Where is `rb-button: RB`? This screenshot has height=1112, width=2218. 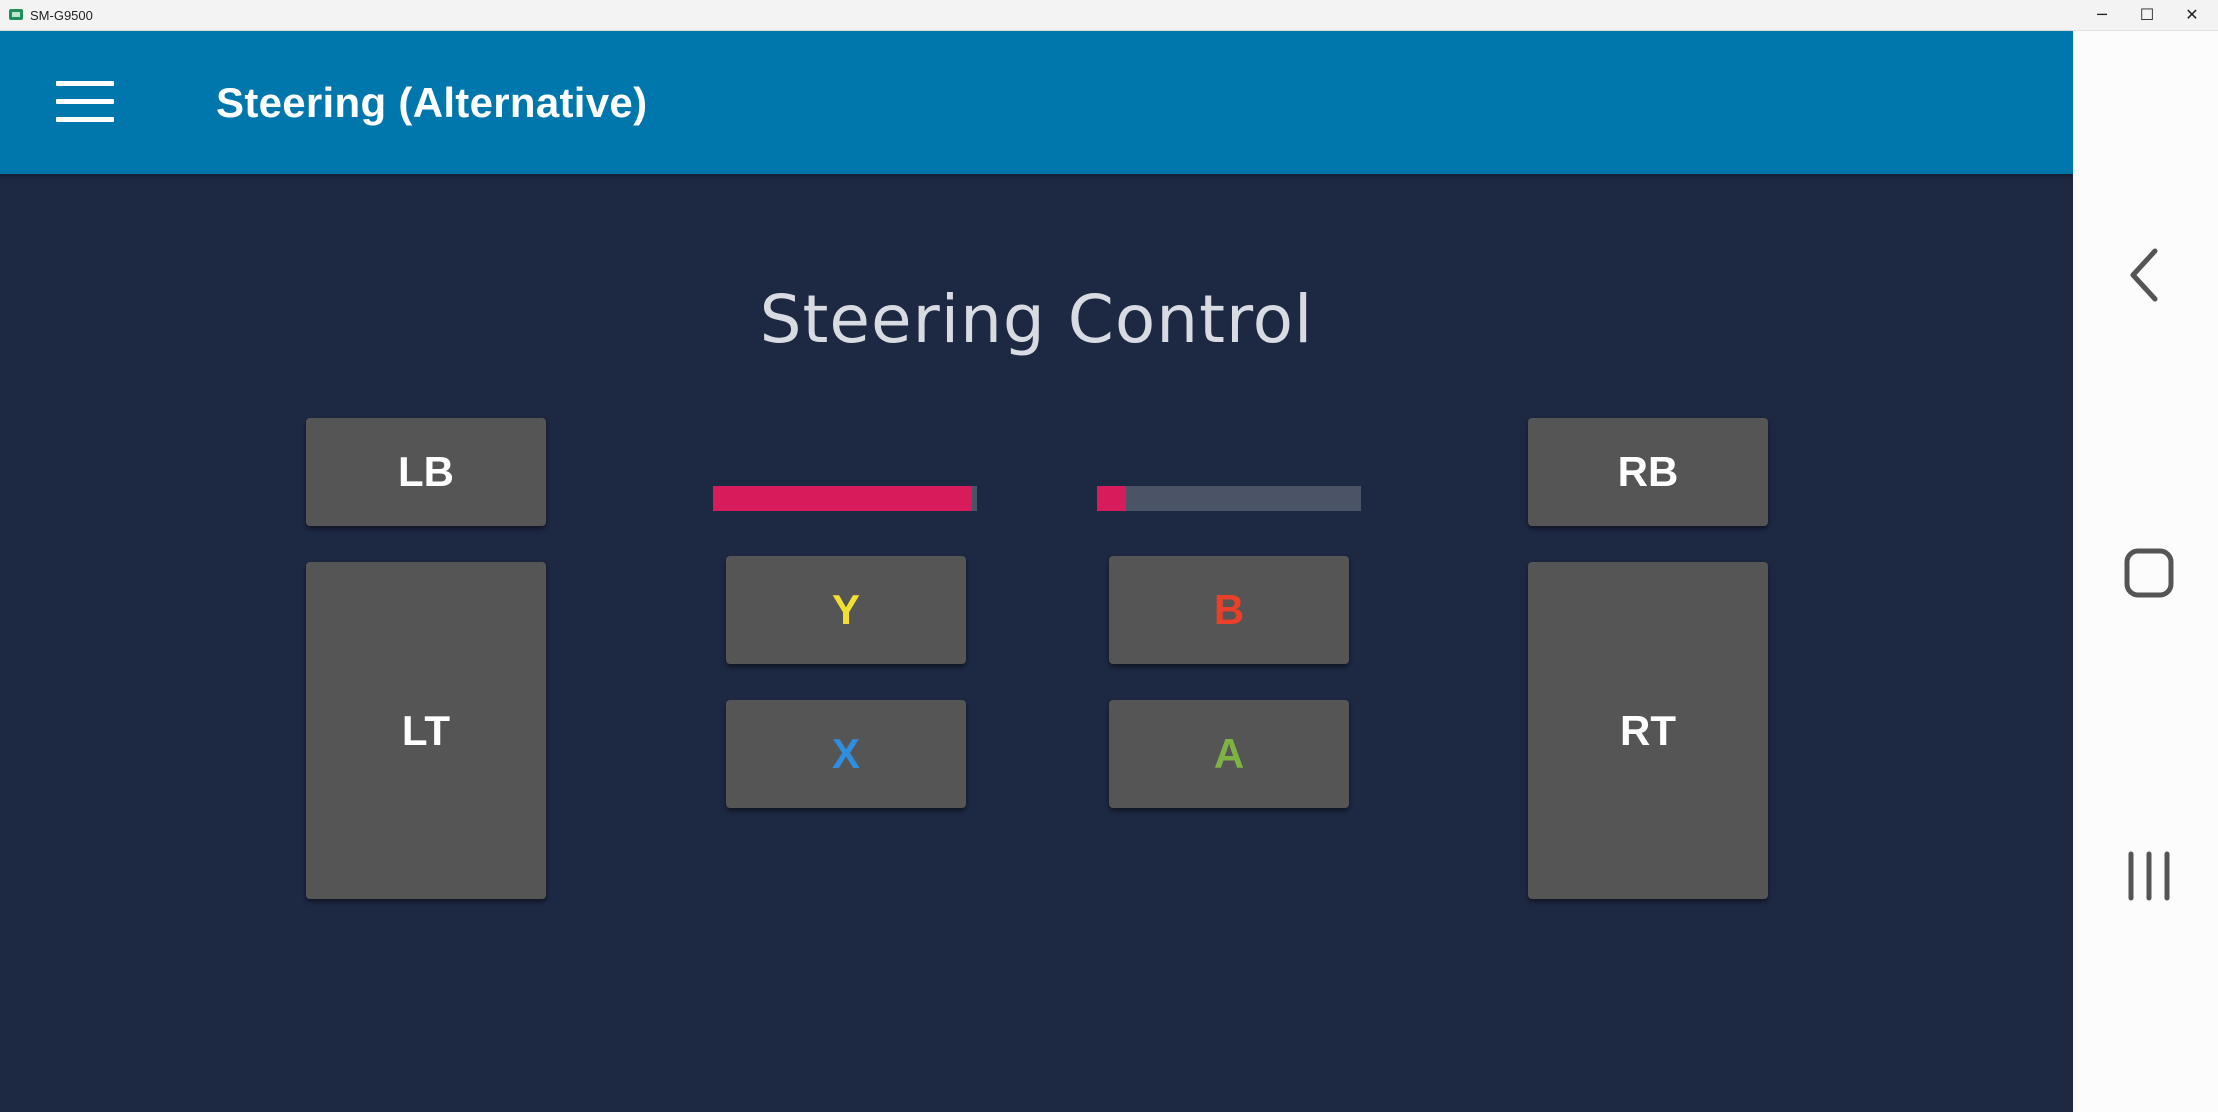
rb-button: RB is located at coordinates (1648, 472).